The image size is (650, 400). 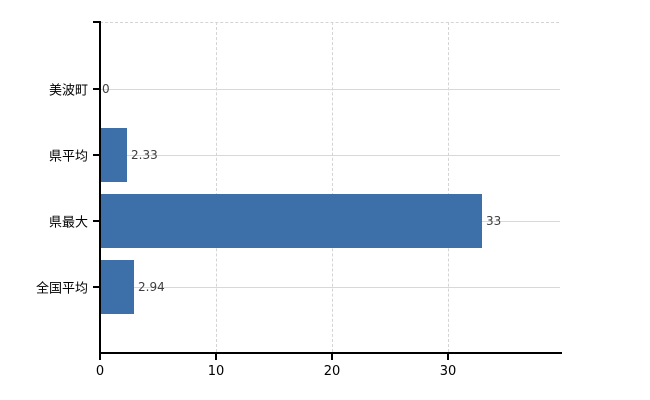 I want to click on bar-value-label: 2.94, so click(x=151, y=287).